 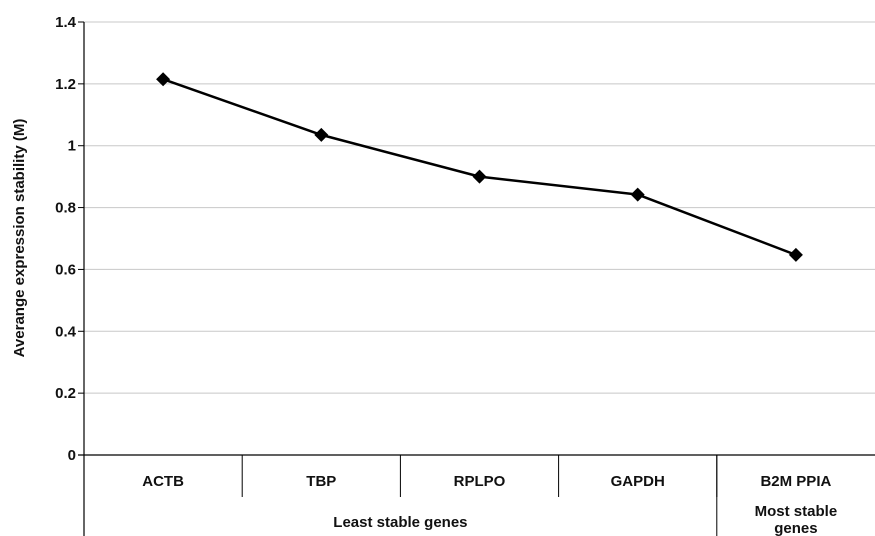 I want to click on y-tick-label: 0.2, so click(x=65, y=393).